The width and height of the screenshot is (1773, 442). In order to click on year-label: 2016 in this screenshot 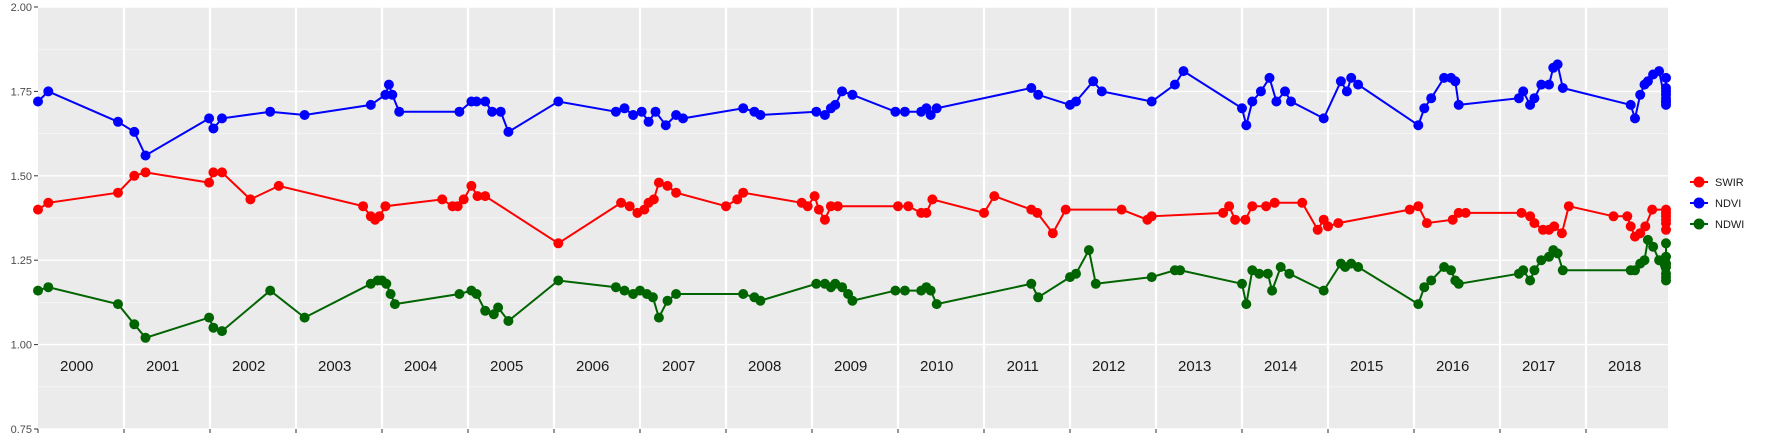, I will do `click(1452, 366)`.